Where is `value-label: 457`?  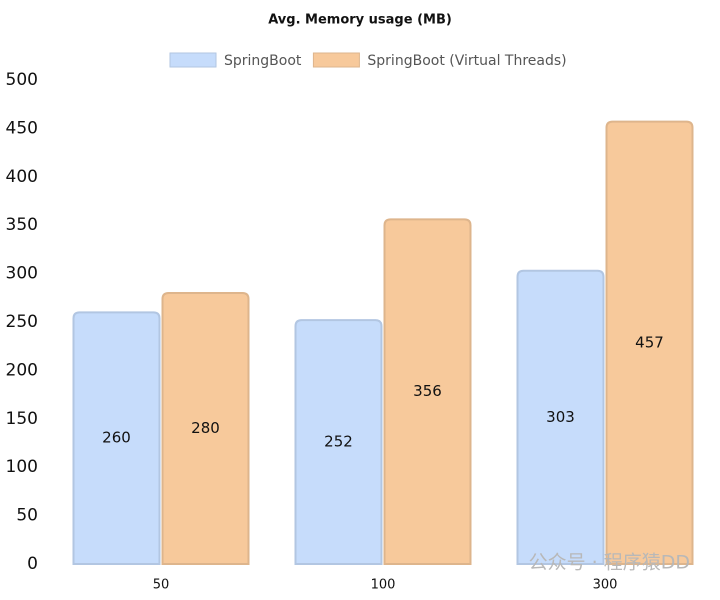
value-label: 457 is located at coordinates (649, 342).